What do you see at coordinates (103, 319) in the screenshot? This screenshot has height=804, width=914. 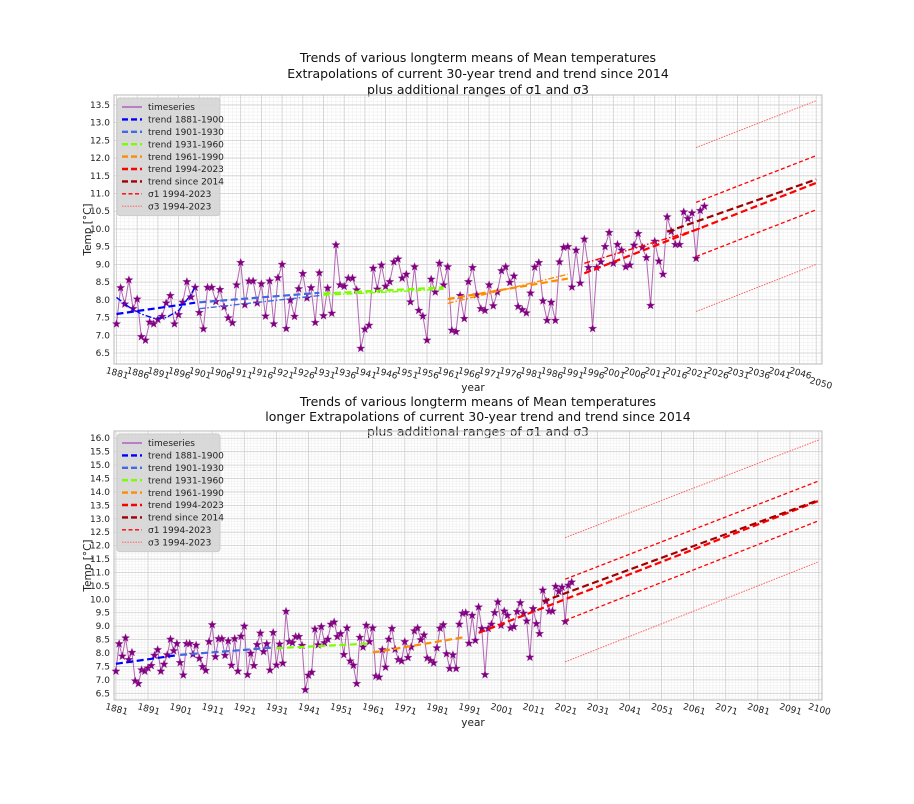 I see `y-tick-label: 7.5` at bounding box center [103, 319].